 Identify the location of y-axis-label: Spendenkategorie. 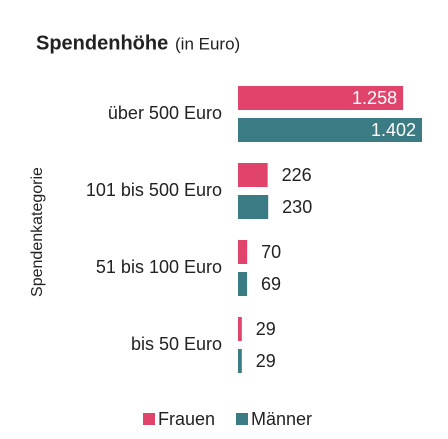
(37, 232).